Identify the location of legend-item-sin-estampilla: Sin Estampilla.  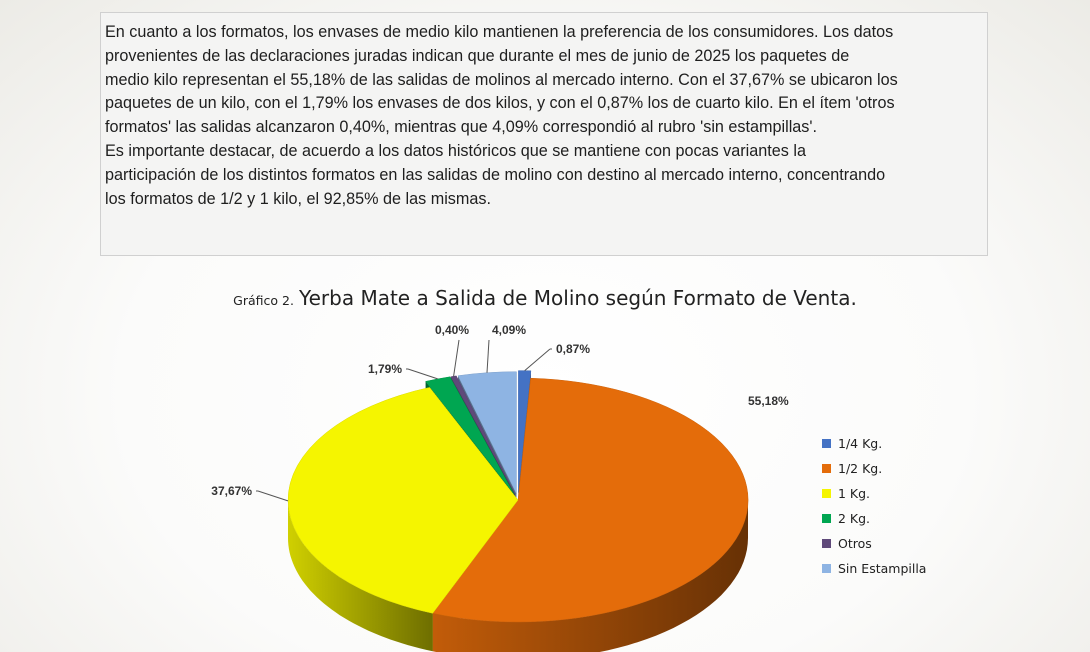
(874, 568).